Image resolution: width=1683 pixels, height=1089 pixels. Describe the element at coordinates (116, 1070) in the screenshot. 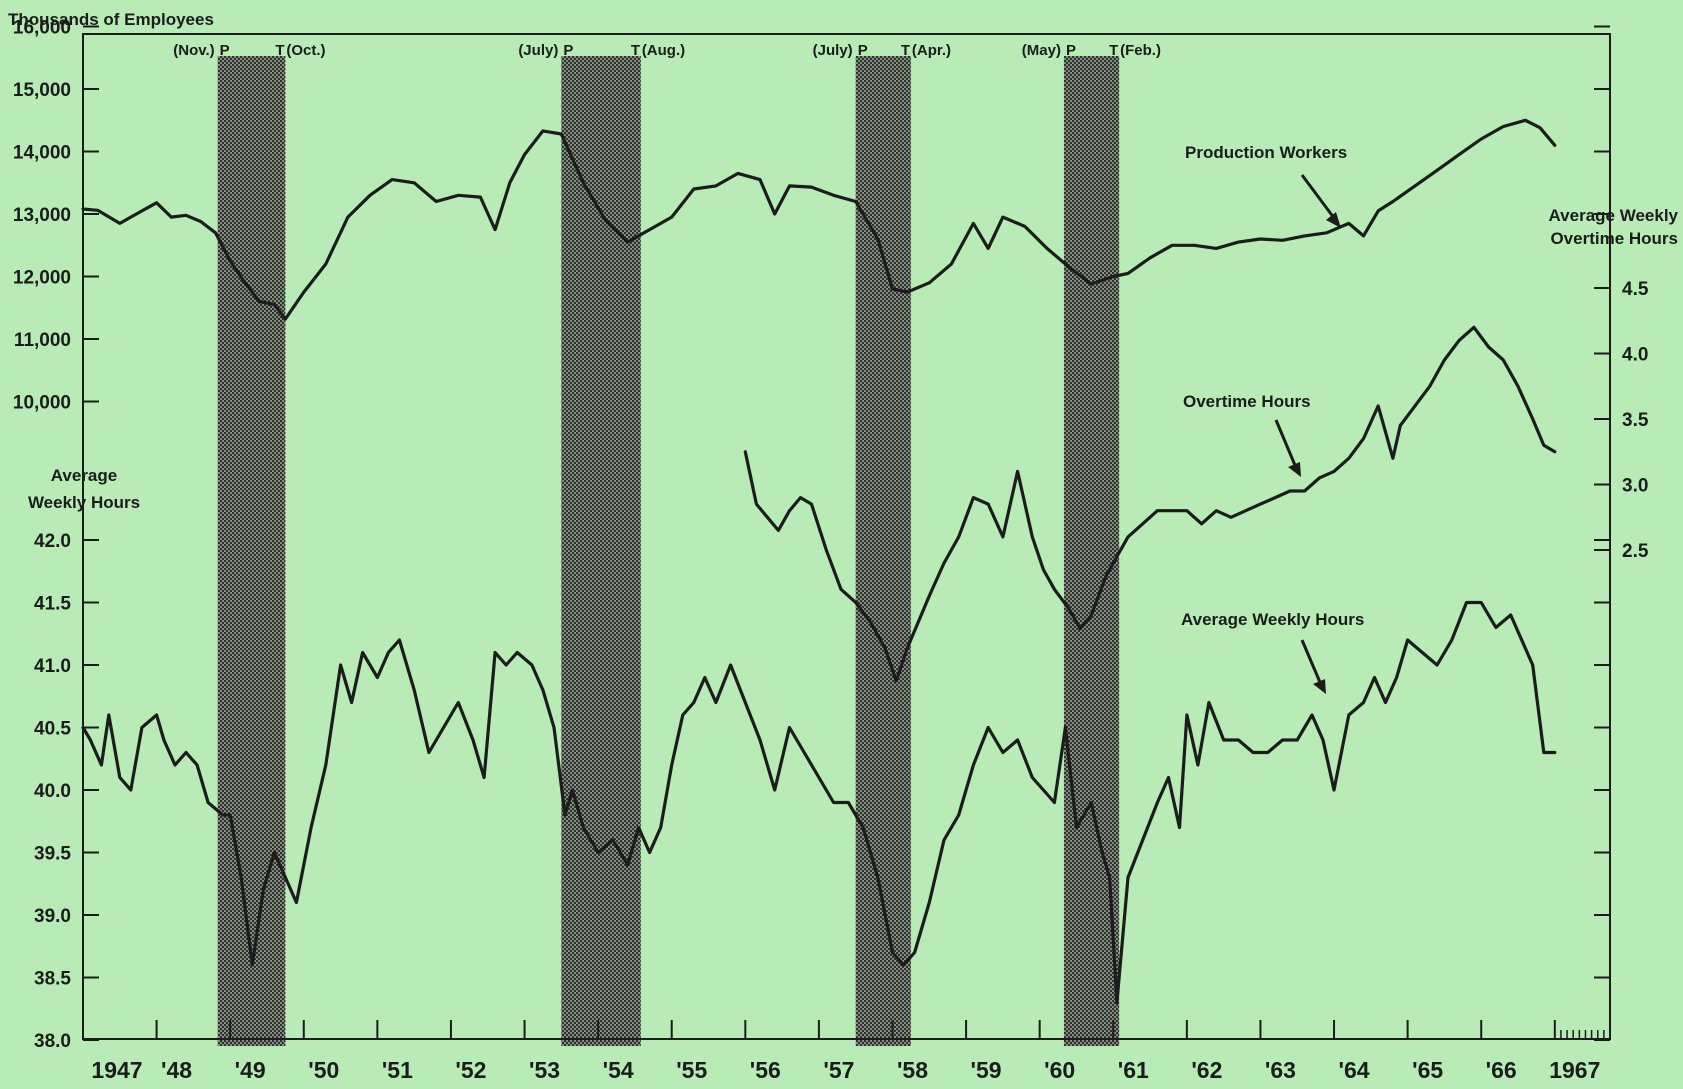

I see `year-label: 1947` at that location.